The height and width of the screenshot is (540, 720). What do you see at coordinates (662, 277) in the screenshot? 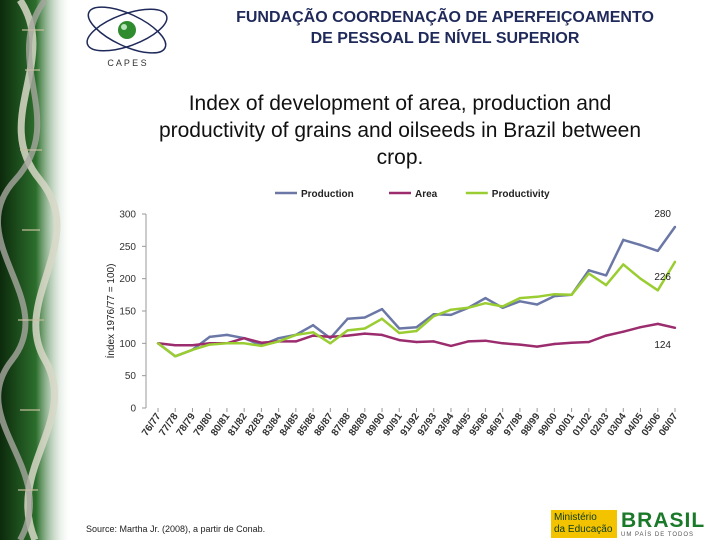
I see `end-label-productivity: 226` at bounding box center [662, 277].